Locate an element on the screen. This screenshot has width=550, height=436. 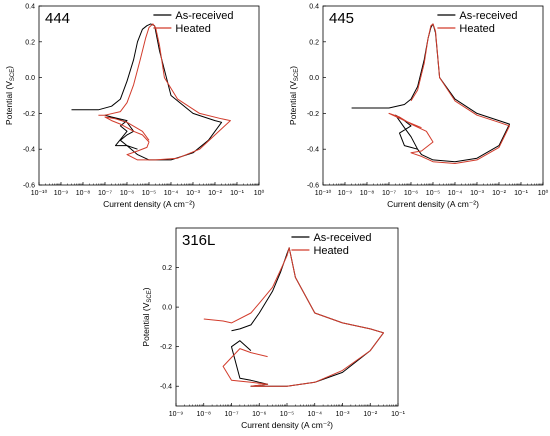
panel-label: 445 is located at coordinates (341, 18).